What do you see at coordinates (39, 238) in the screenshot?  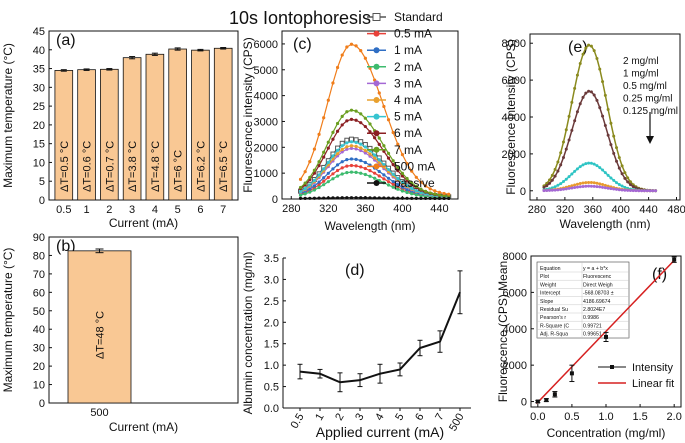 I see `y-tick-label: 90` at bounding box center [39, 238].